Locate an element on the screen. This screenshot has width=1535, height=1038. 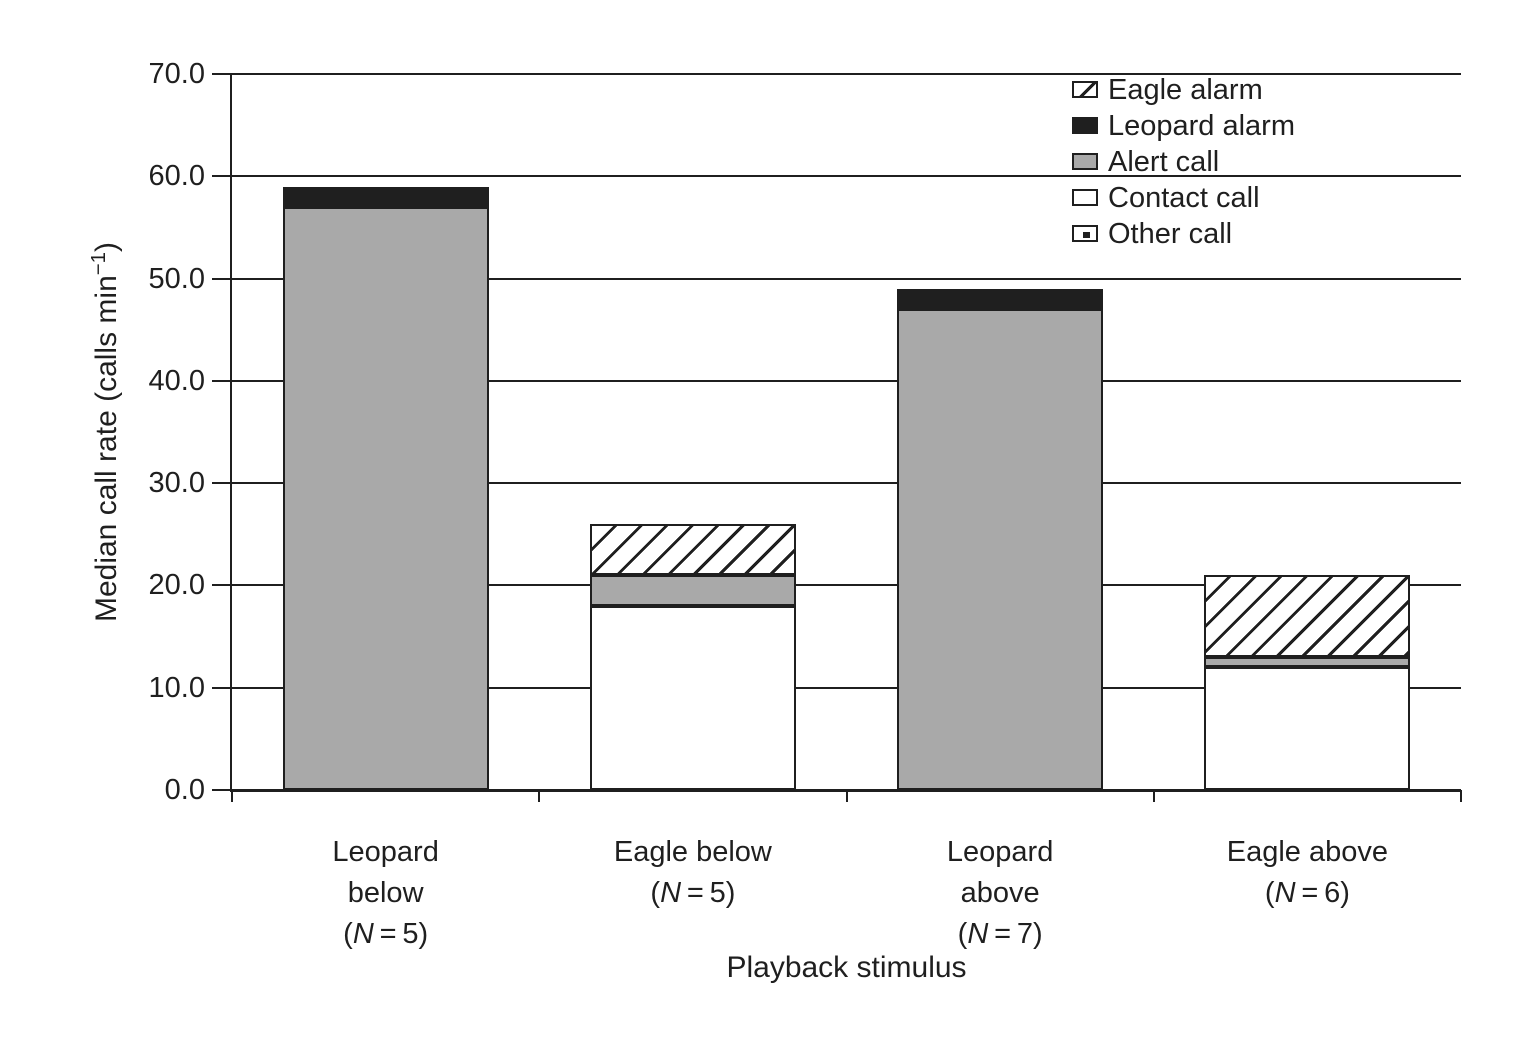
legend-swatch-contact-call is located at coordinates (1085, 197).